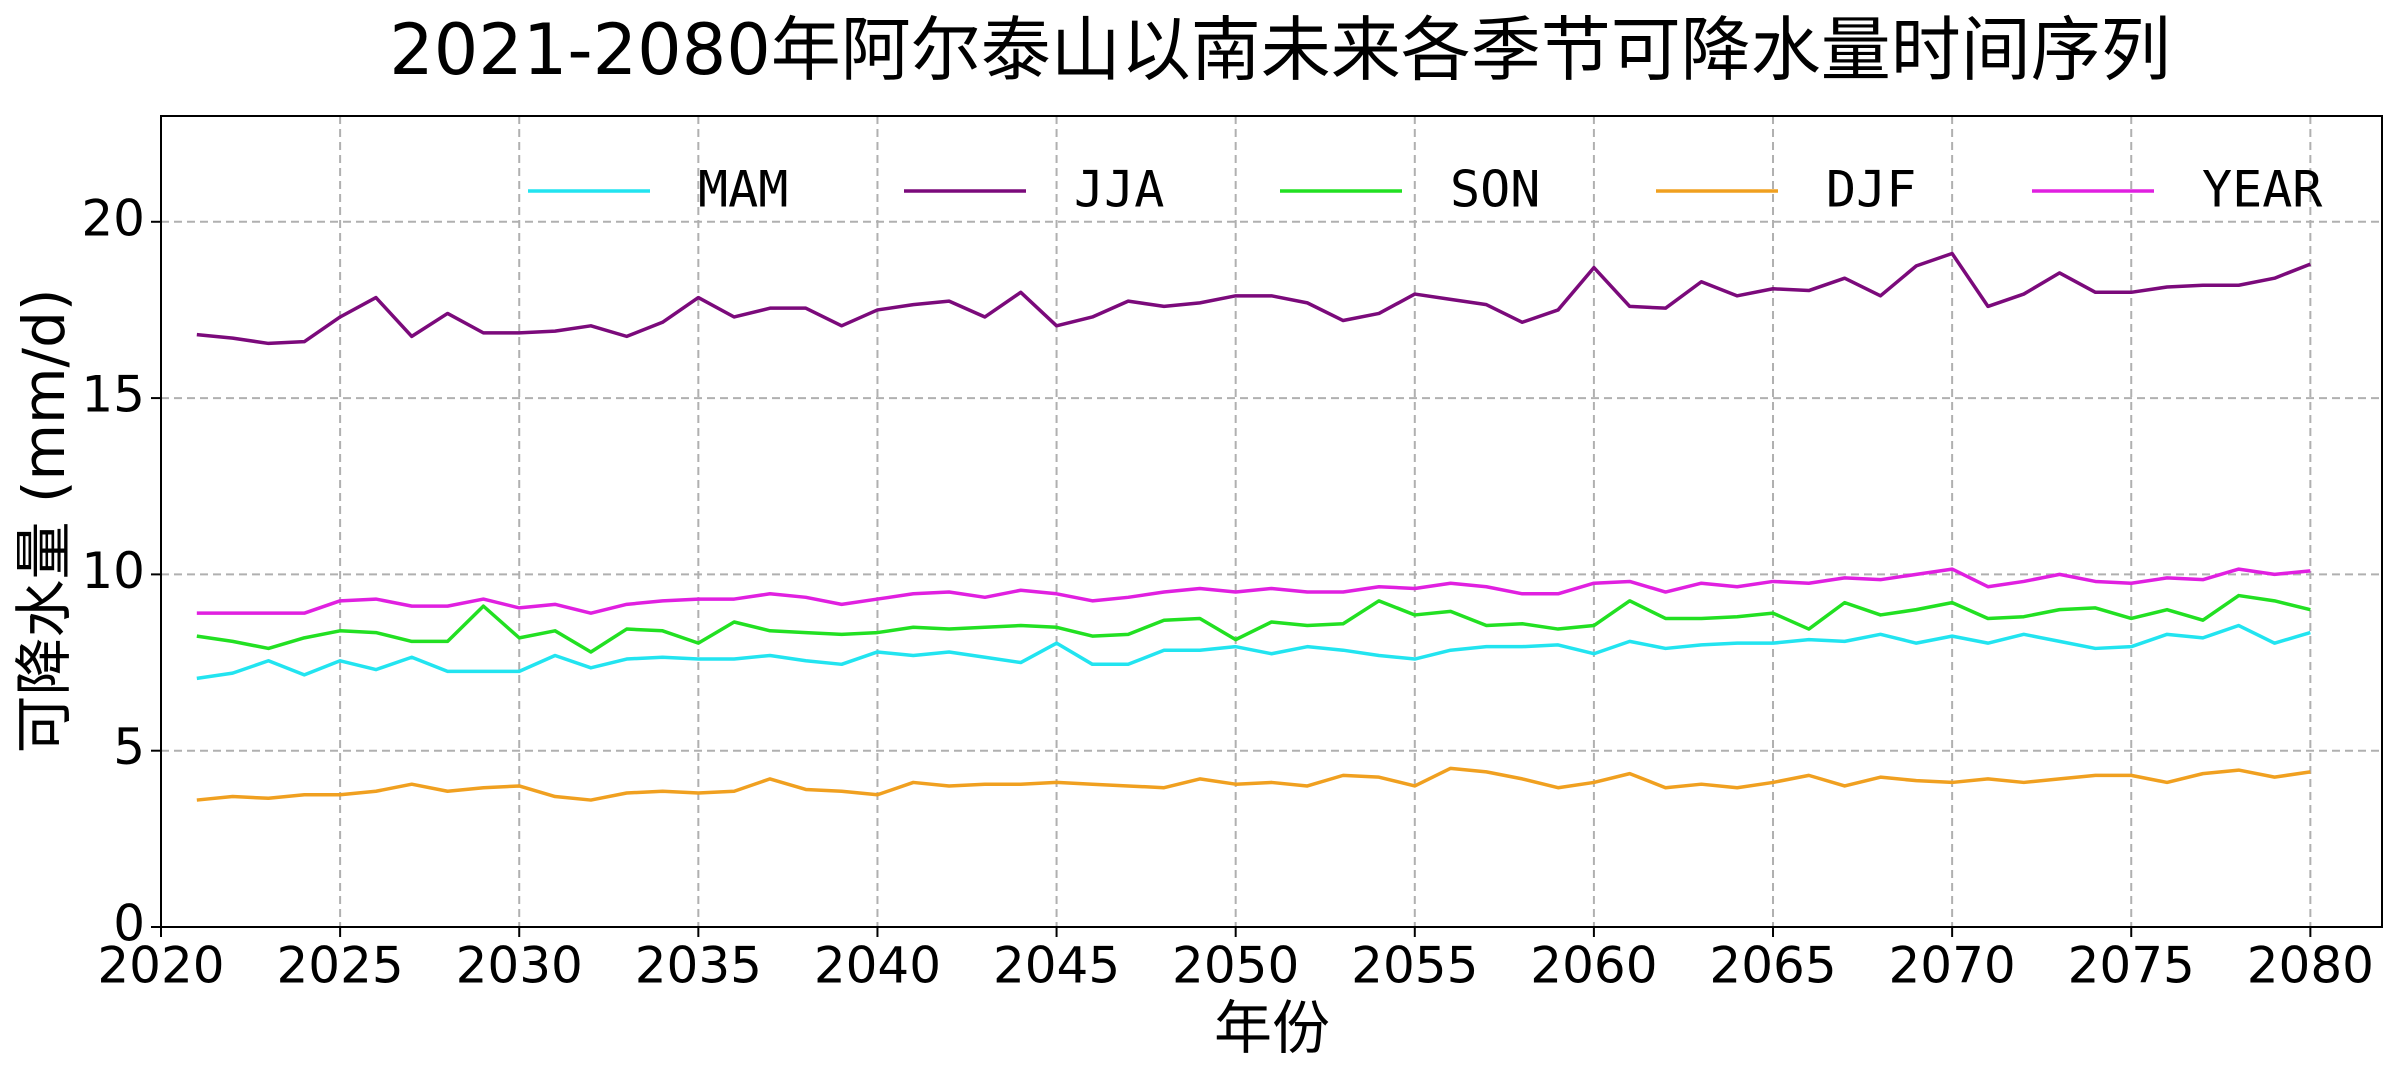 Image resolution: width=2400 pixels, height=1076 pixels. Describe the element at coordinates (44, 520) in the screenshot. I see `y-axis-label: 可降水量 (mm/d)` at that location.